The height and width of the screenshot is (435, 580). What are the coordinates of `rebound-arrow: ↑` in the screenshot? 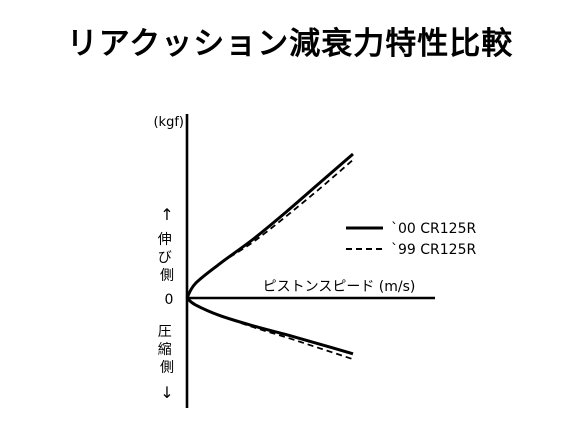 It's located at (166, 214).